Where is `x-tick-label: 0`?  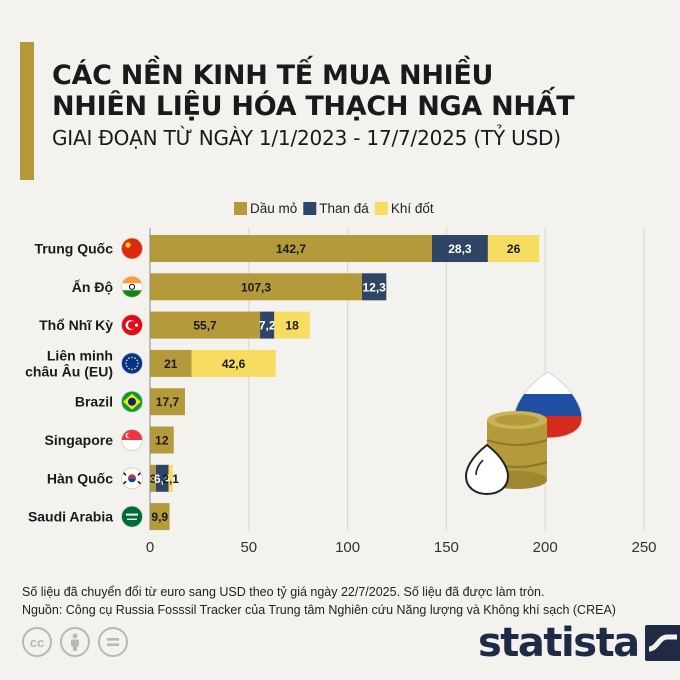 x-tick-label: 0 is located at coordinates (150, 547).